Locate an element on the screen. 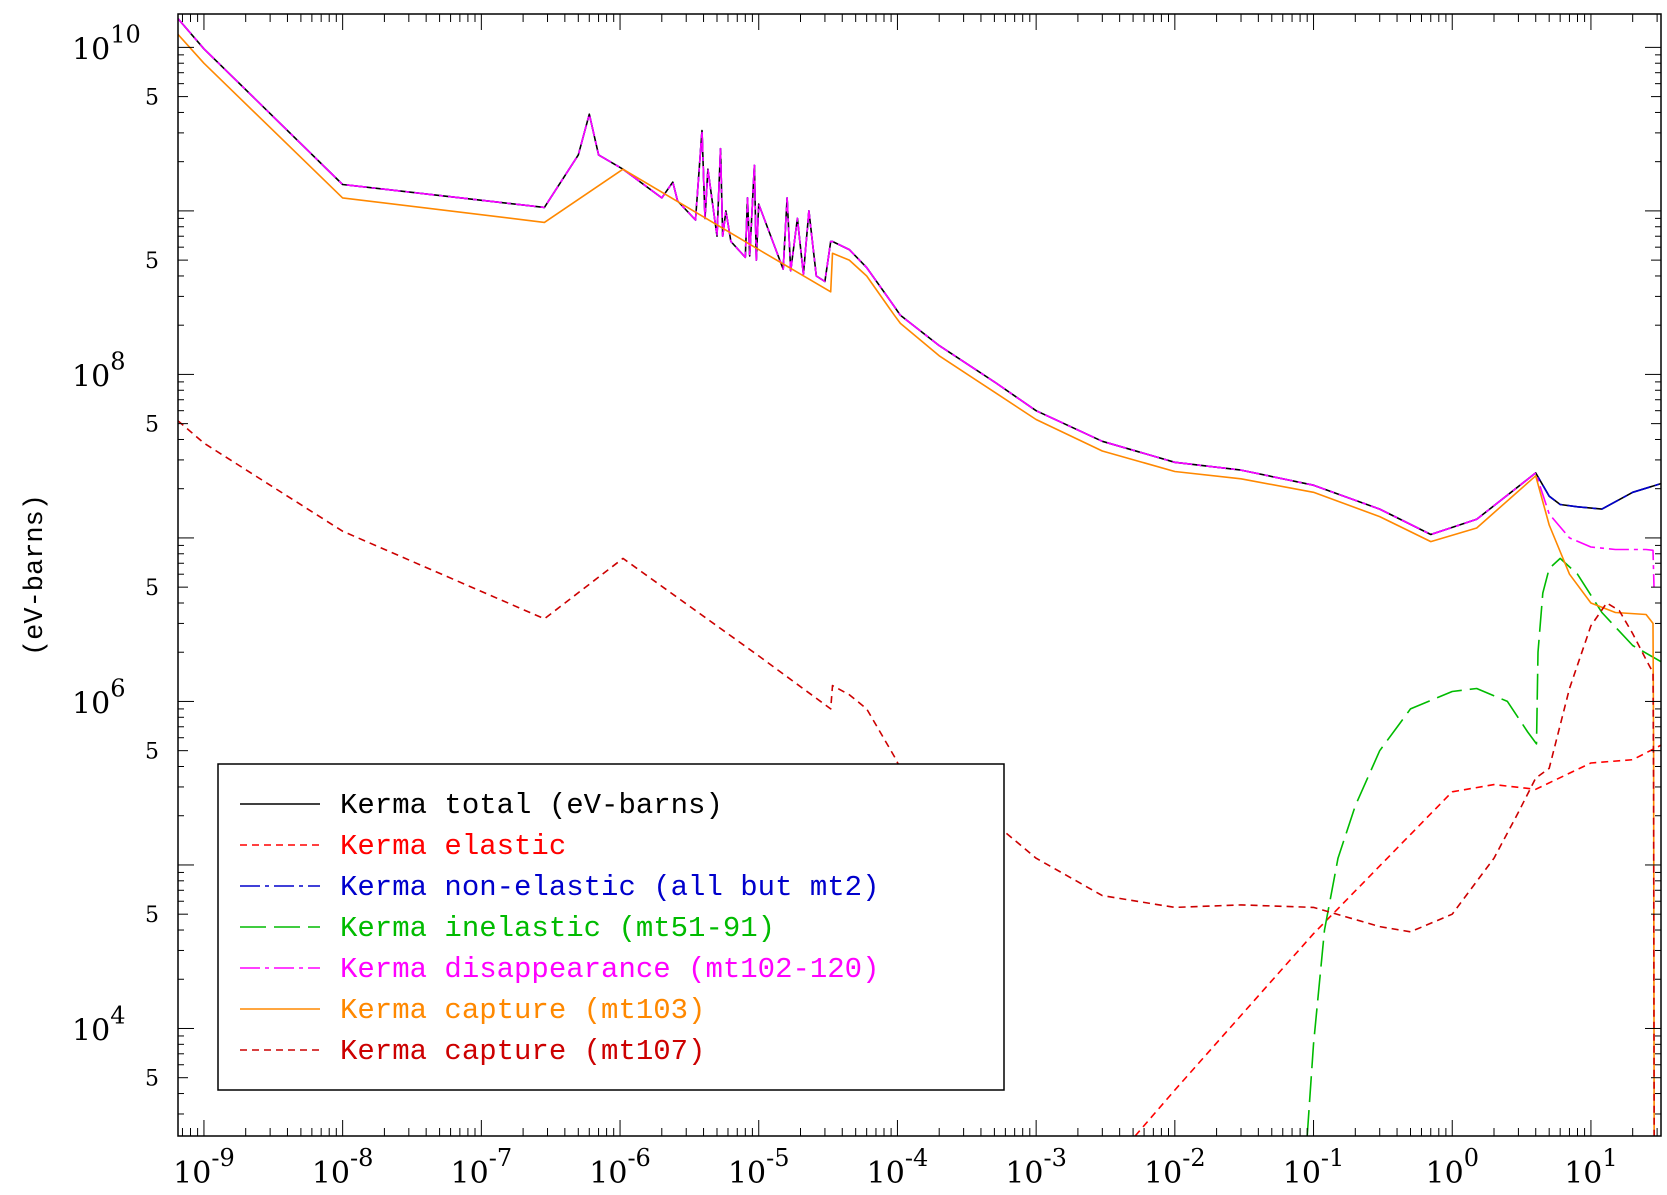 The height and width of the screenshot is (1195, 1667). x-tick-label: 10⁰ is located at coordinates (1452, 1167).